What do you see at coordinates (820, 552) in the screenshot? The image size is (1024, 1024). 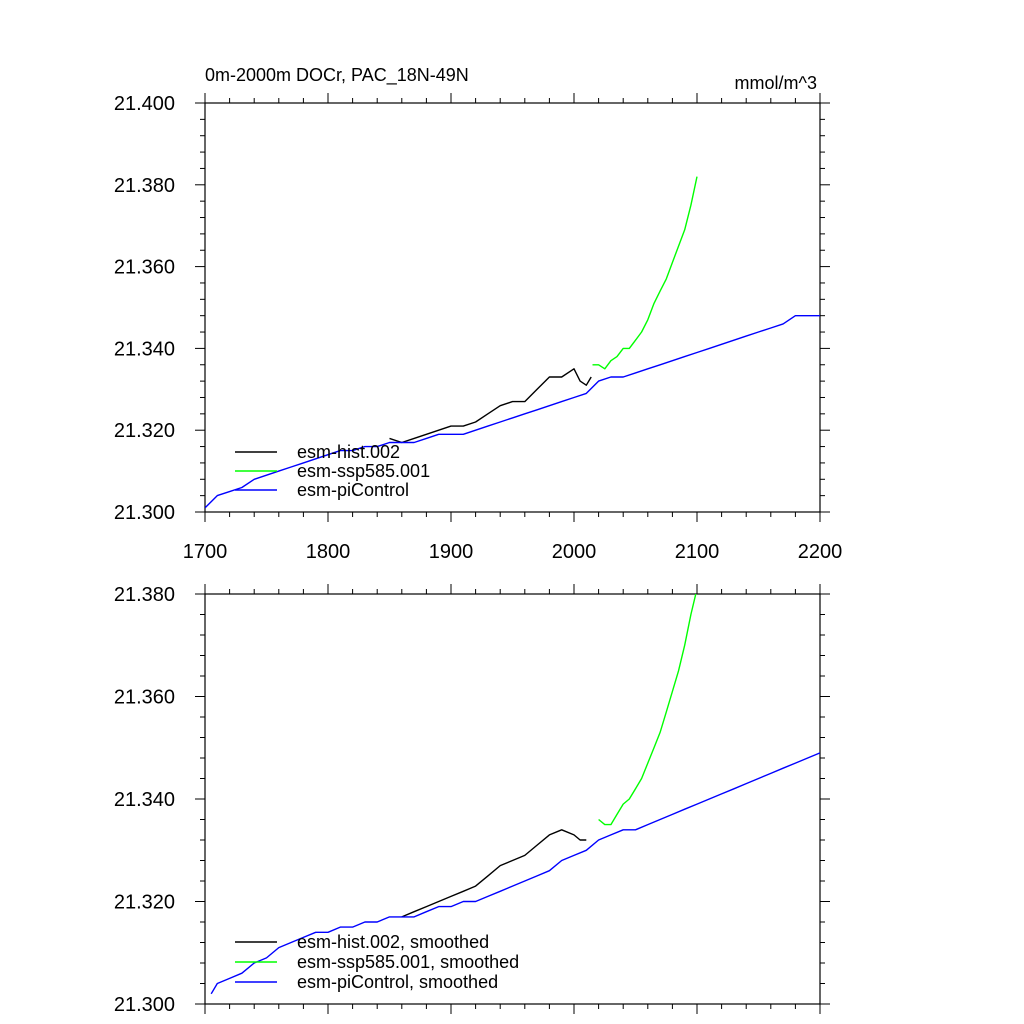 I see `x-tick-label: 2200` at bounding box center [820, 552].